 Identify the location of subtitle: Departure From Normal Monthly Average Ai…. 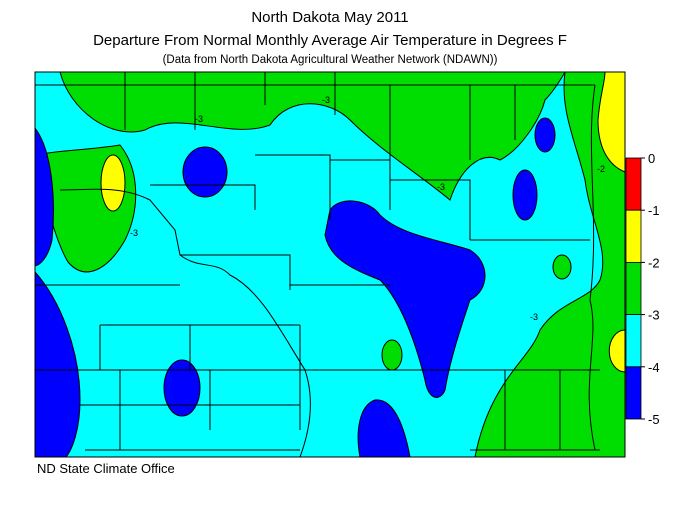
(330, 40).